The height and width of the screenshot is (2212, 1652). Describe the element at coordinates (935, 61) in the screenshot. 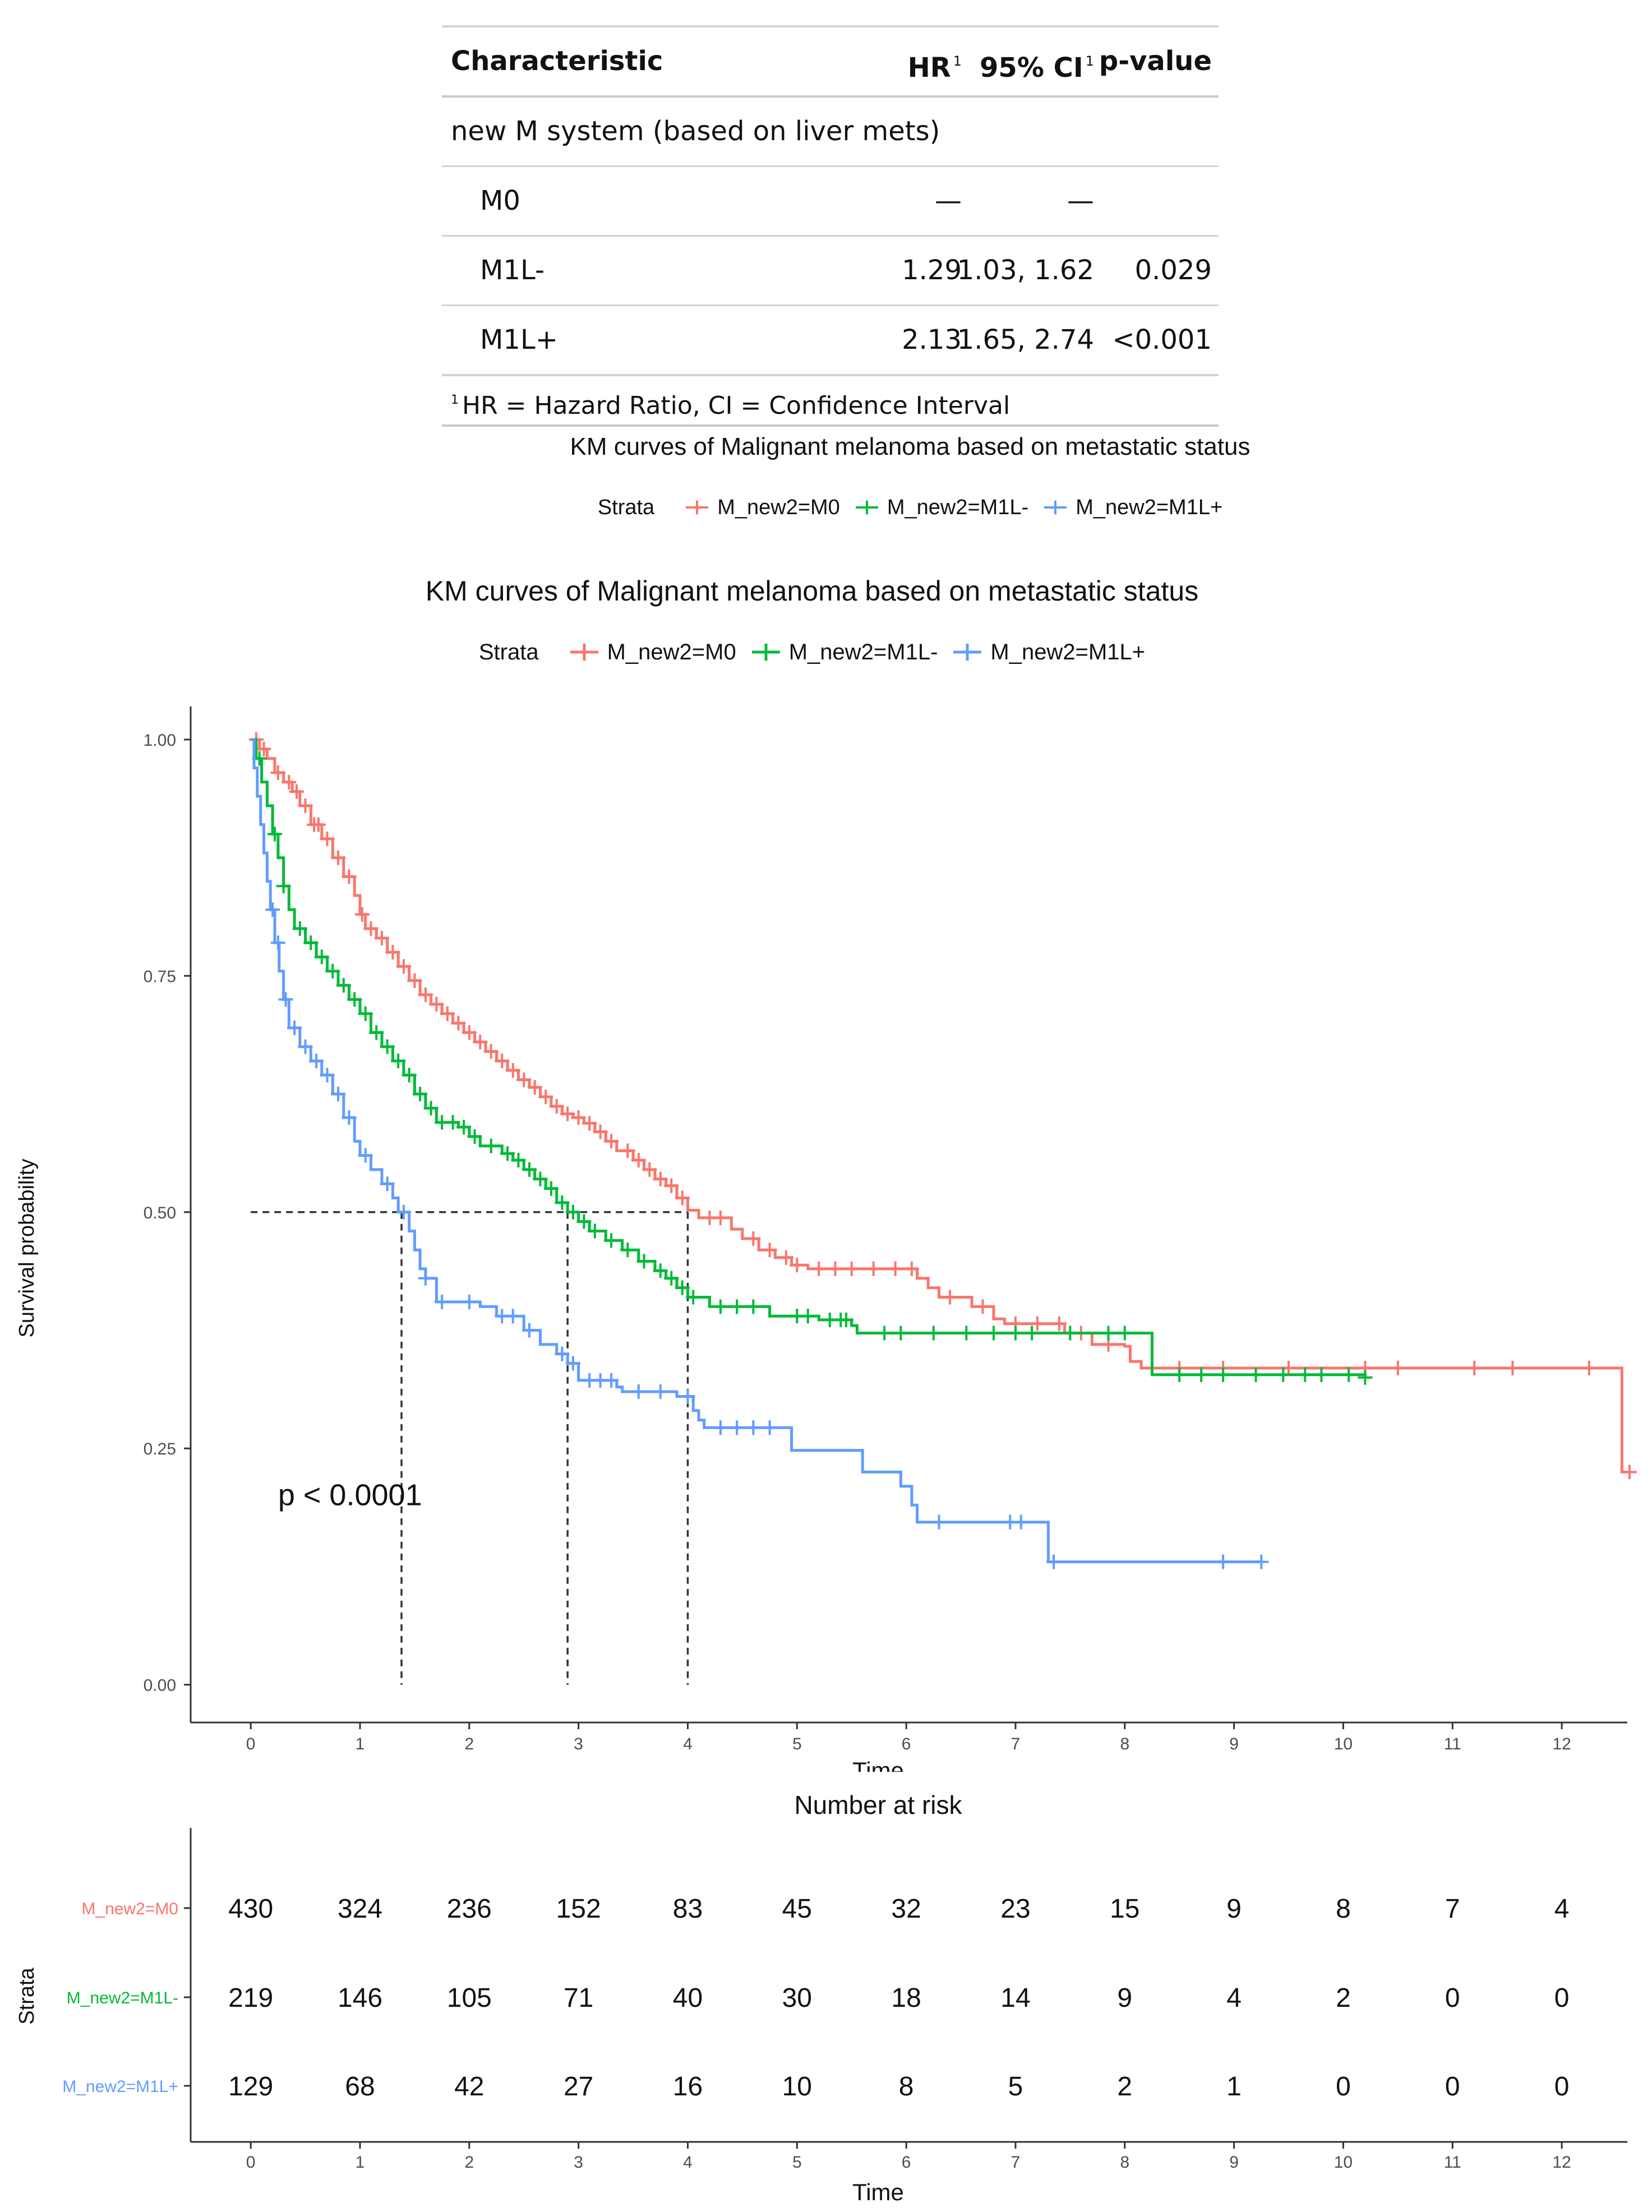

I see `header-hr: HR 1` at that location.